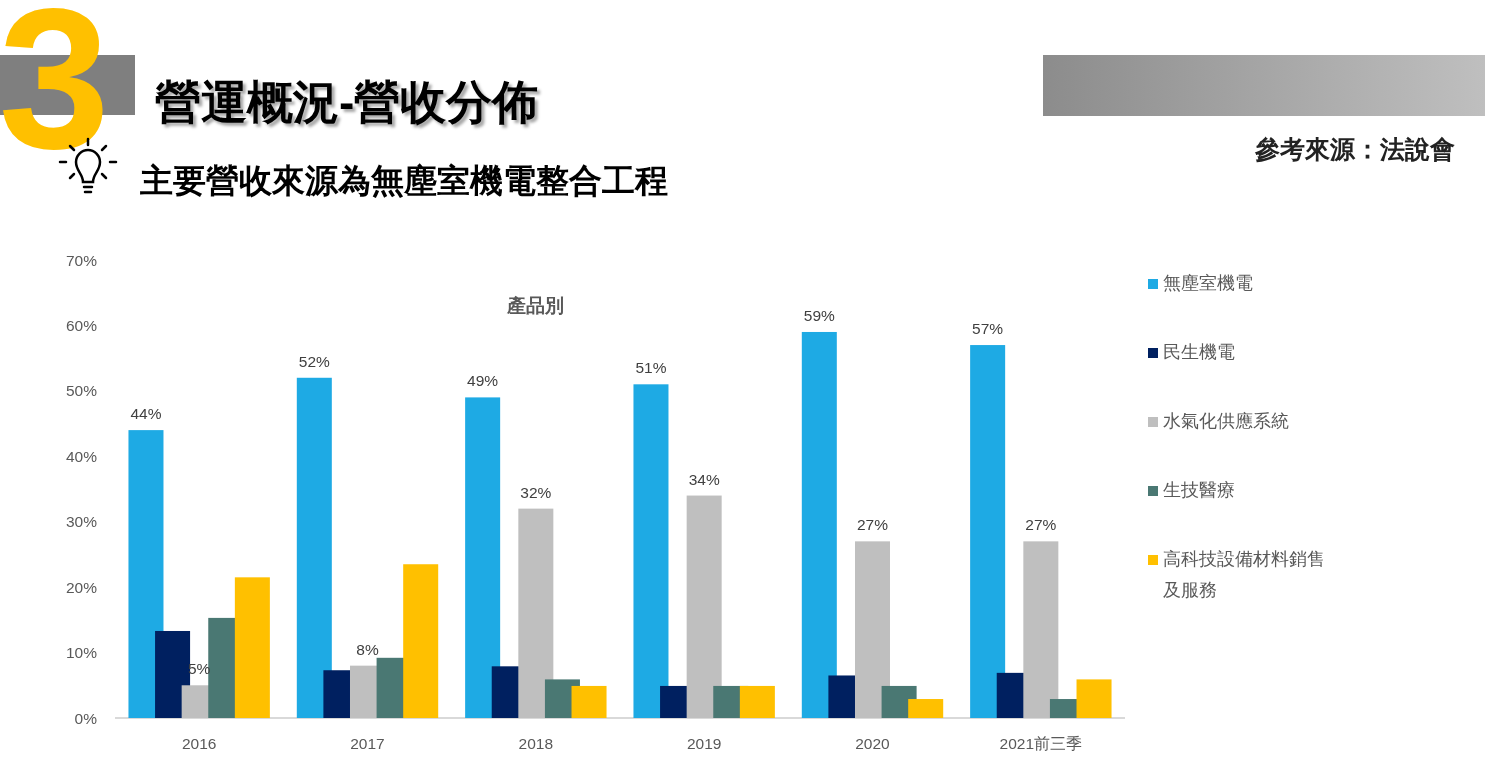  I want to click on legend-label: 高科技設備材料銷售及服務, so click(1244, 574).